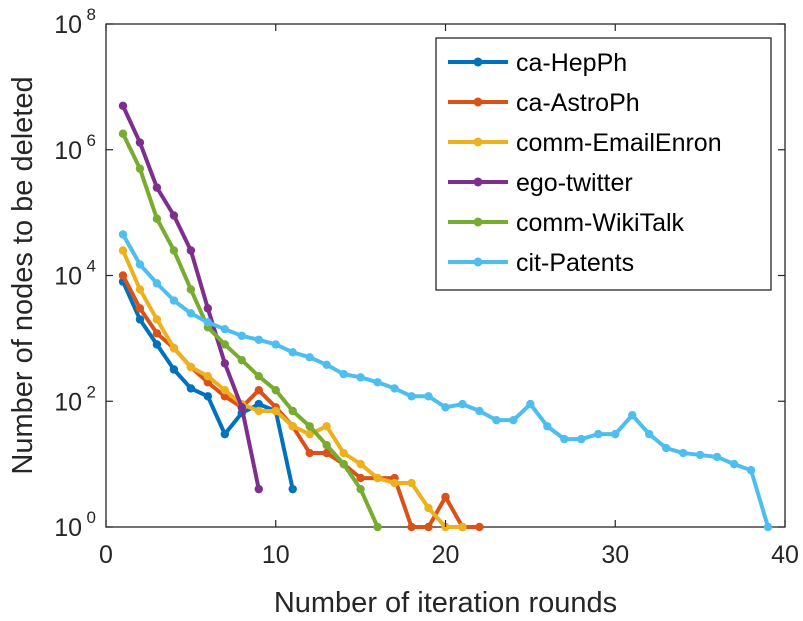 The height and width of the screenshot is (621, 803). Describe the element at coordinates (600, 223) in the screenshot. I see `legend-label: comm-WikiTalk` at that location.